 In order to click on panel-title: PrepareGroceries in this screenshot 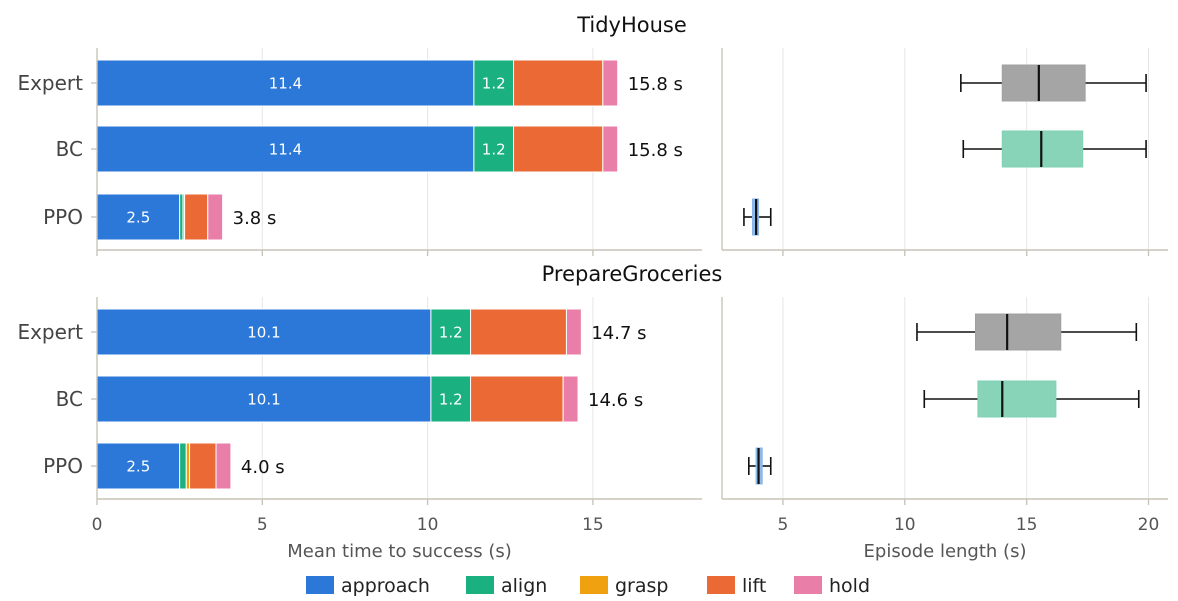, I will do `click(632, 274)`.